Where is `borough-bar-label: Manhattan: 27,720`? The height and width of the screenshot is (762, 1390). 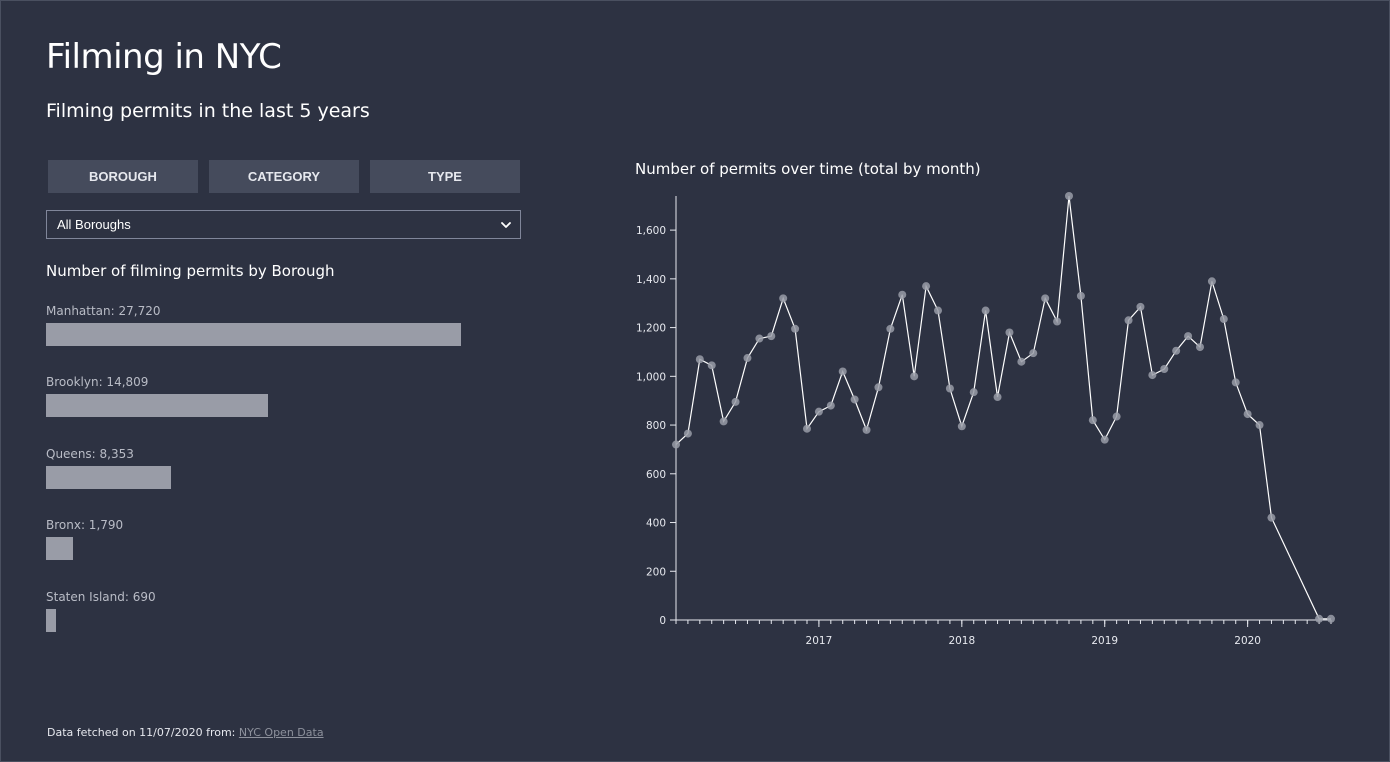
borough-bar-label: Manhattan: 27,720 is located at coordinates (103, 311).